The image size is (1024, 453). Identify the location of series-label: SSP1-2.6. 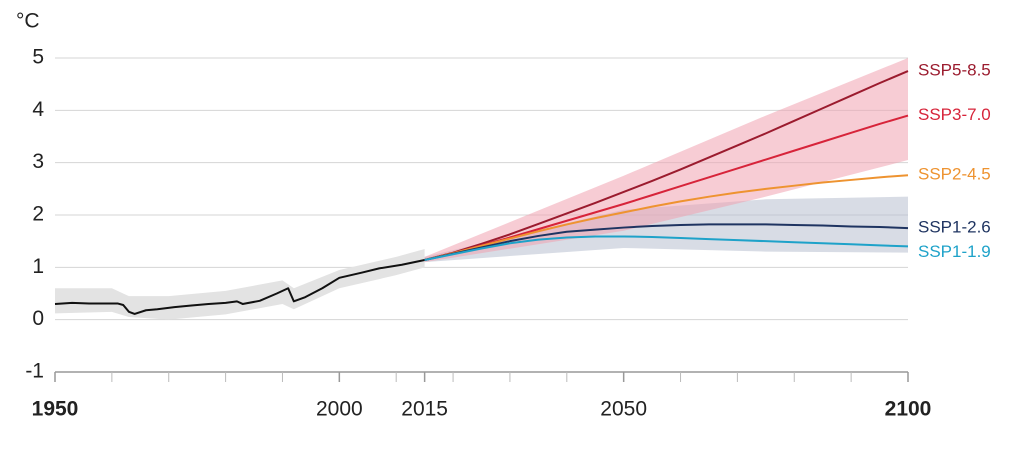
(954, 227).